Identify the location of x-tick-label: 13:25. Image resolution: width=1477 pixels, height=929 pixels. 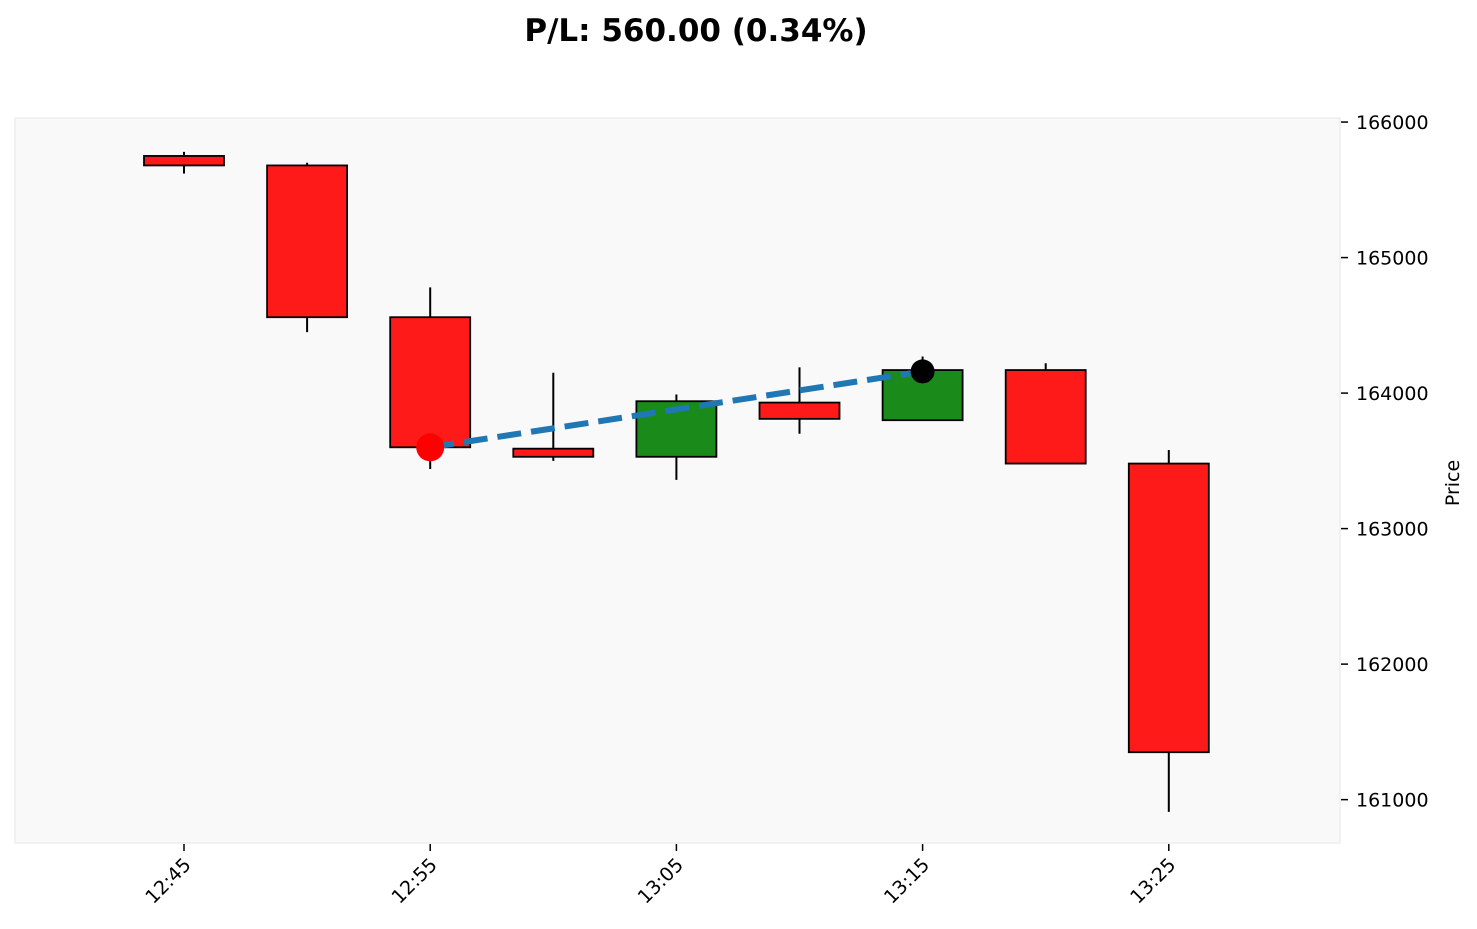
(1153, 881).